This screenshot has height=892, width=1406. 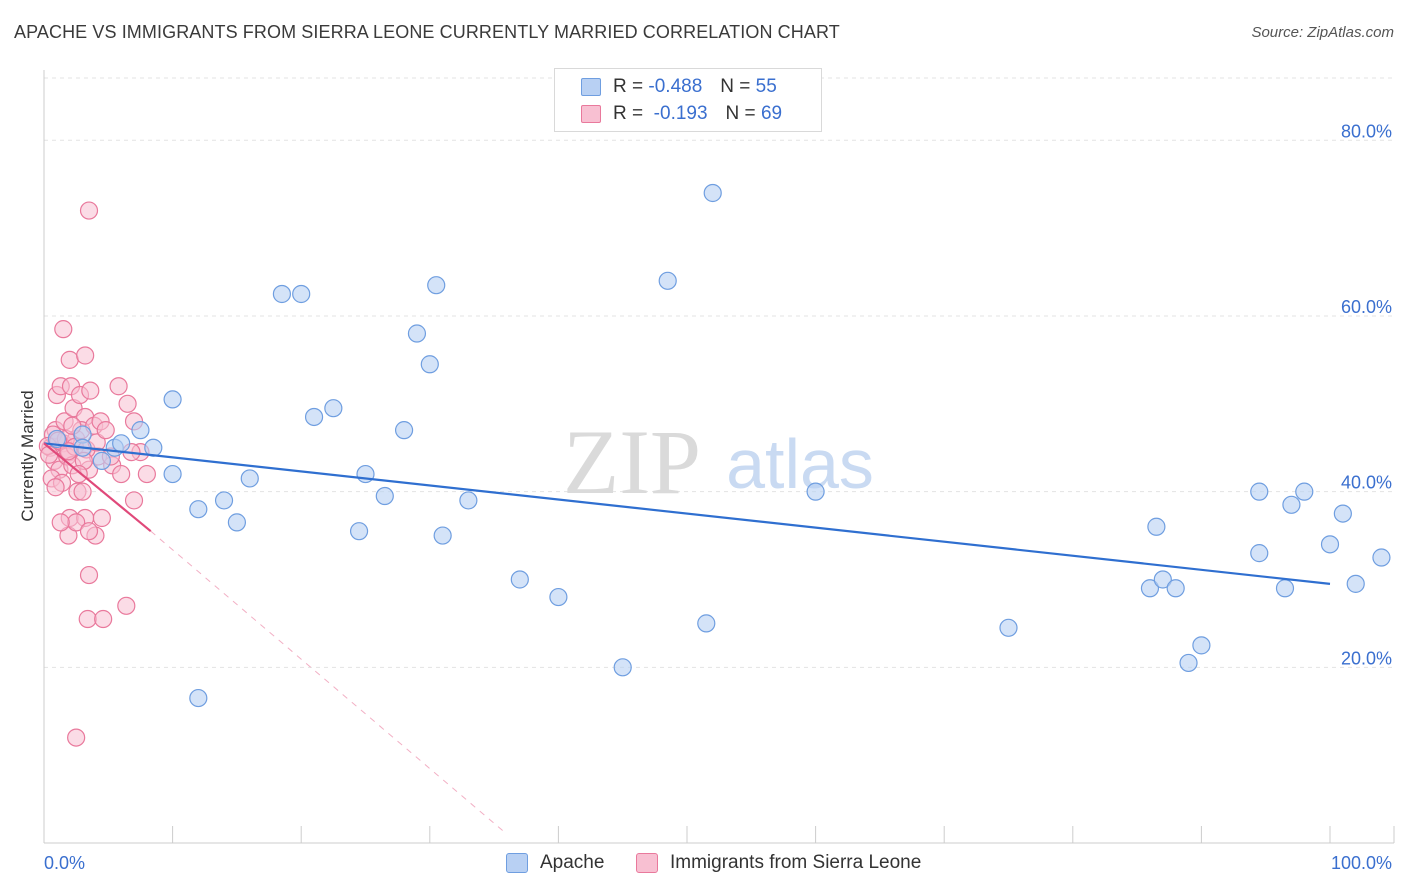 I want to click on watermark-atlas: atlas, so click(x=800, y=464).